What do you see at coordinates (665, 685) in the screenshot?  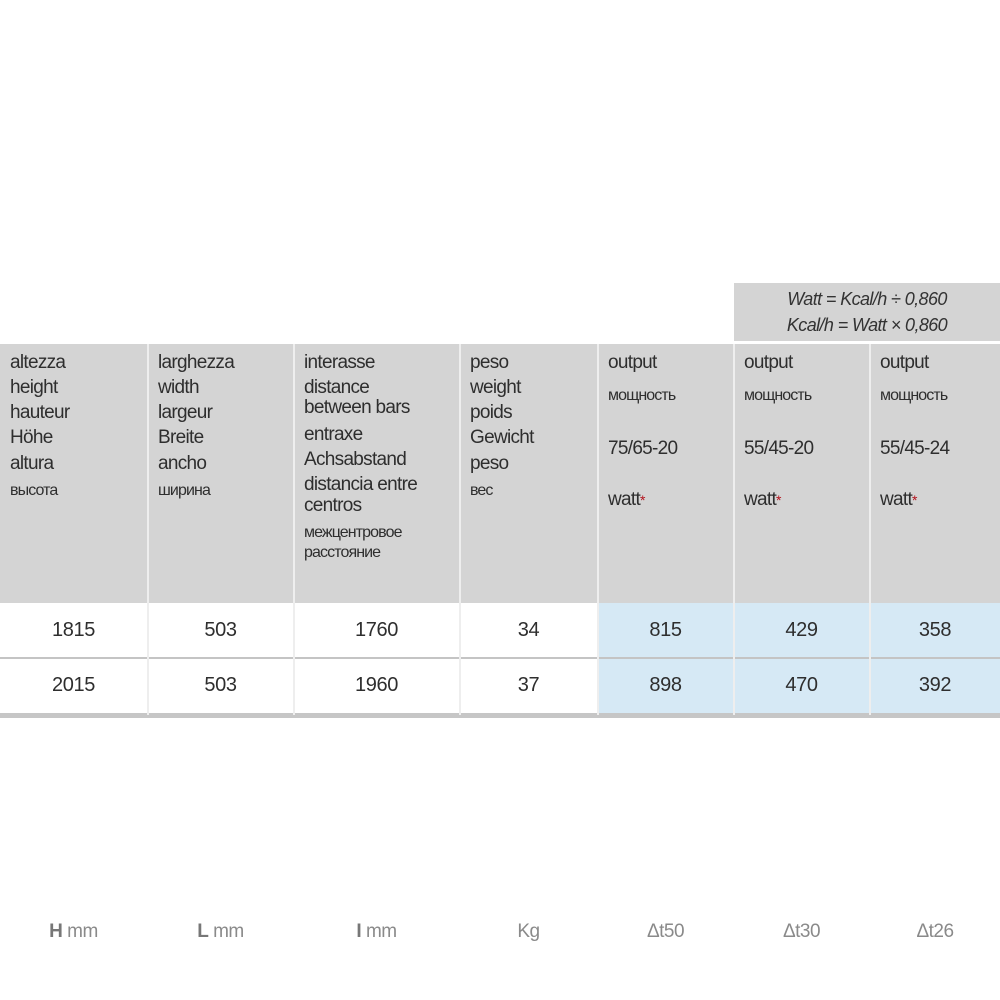 I see `table-cell: 898` at bounding box center [665, 685].